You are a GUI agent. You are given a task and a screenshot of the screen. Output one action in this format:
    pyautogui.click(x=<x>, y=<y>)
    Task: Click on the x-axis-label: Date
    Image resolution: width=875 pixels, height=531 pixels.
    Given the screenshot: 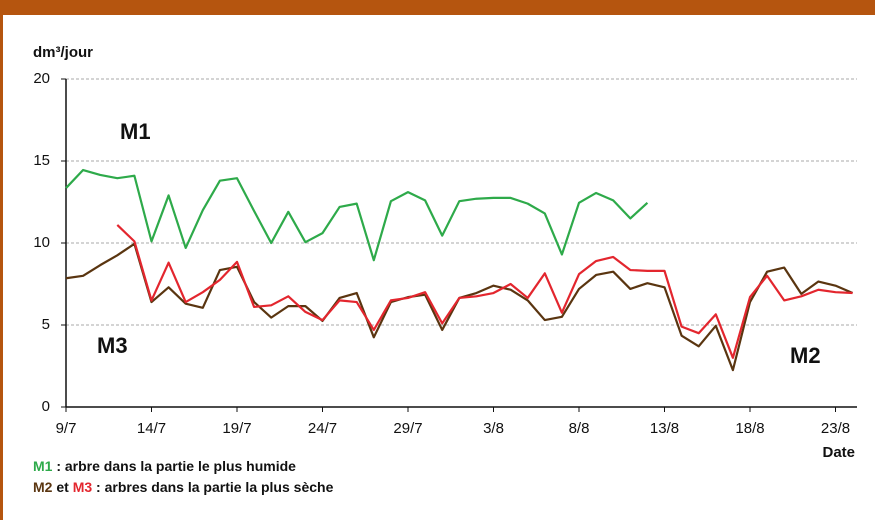 What is the action you would take?
    pyautogui.click(x=838, y=452)
    